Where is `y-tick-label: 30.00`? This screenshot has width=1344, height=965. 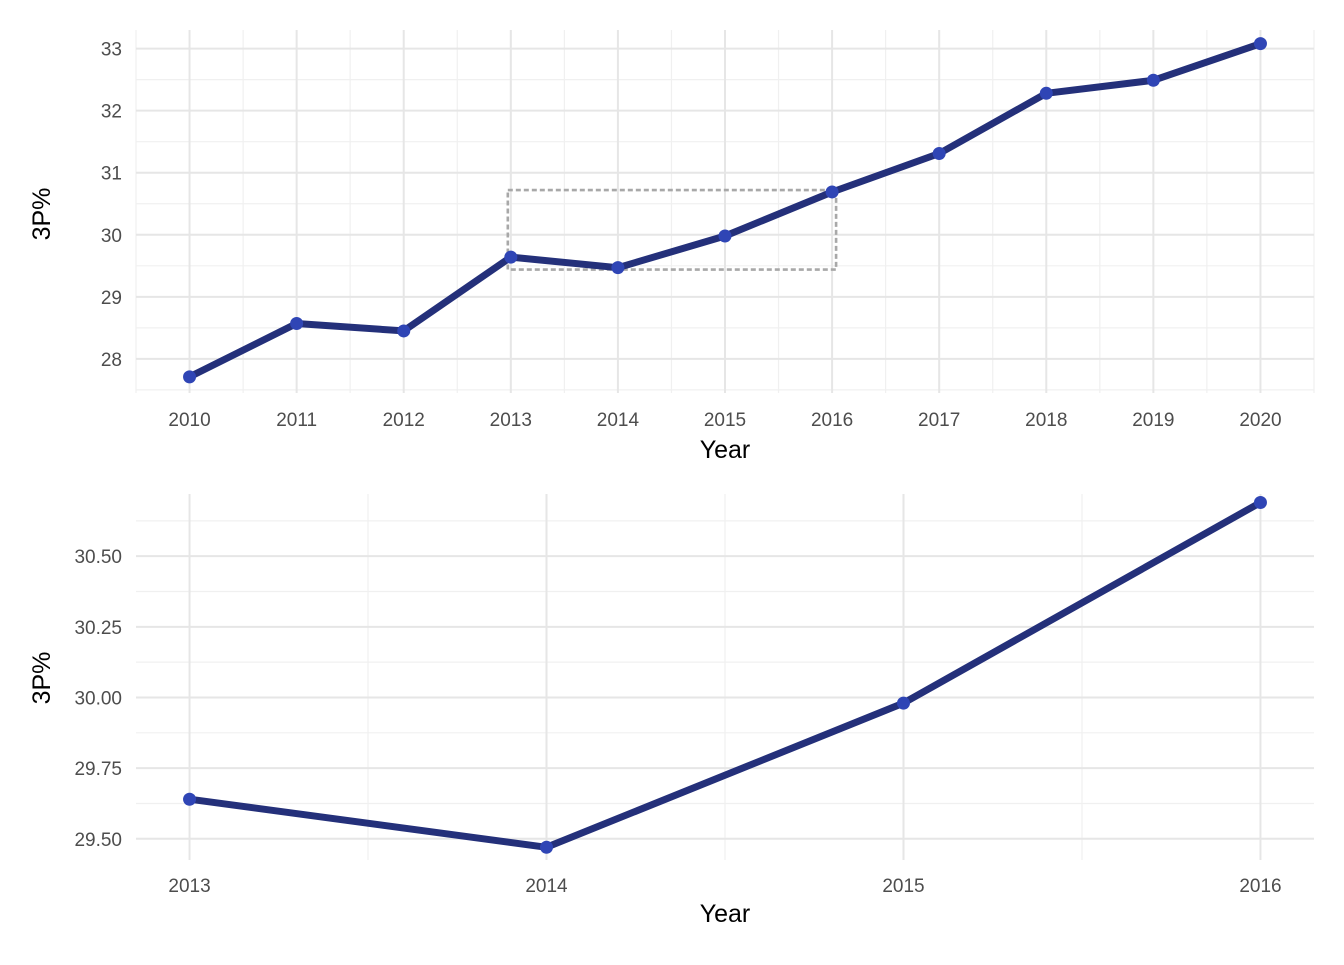 y-tick-label: 30.00 is located at coordinates (98, 698).